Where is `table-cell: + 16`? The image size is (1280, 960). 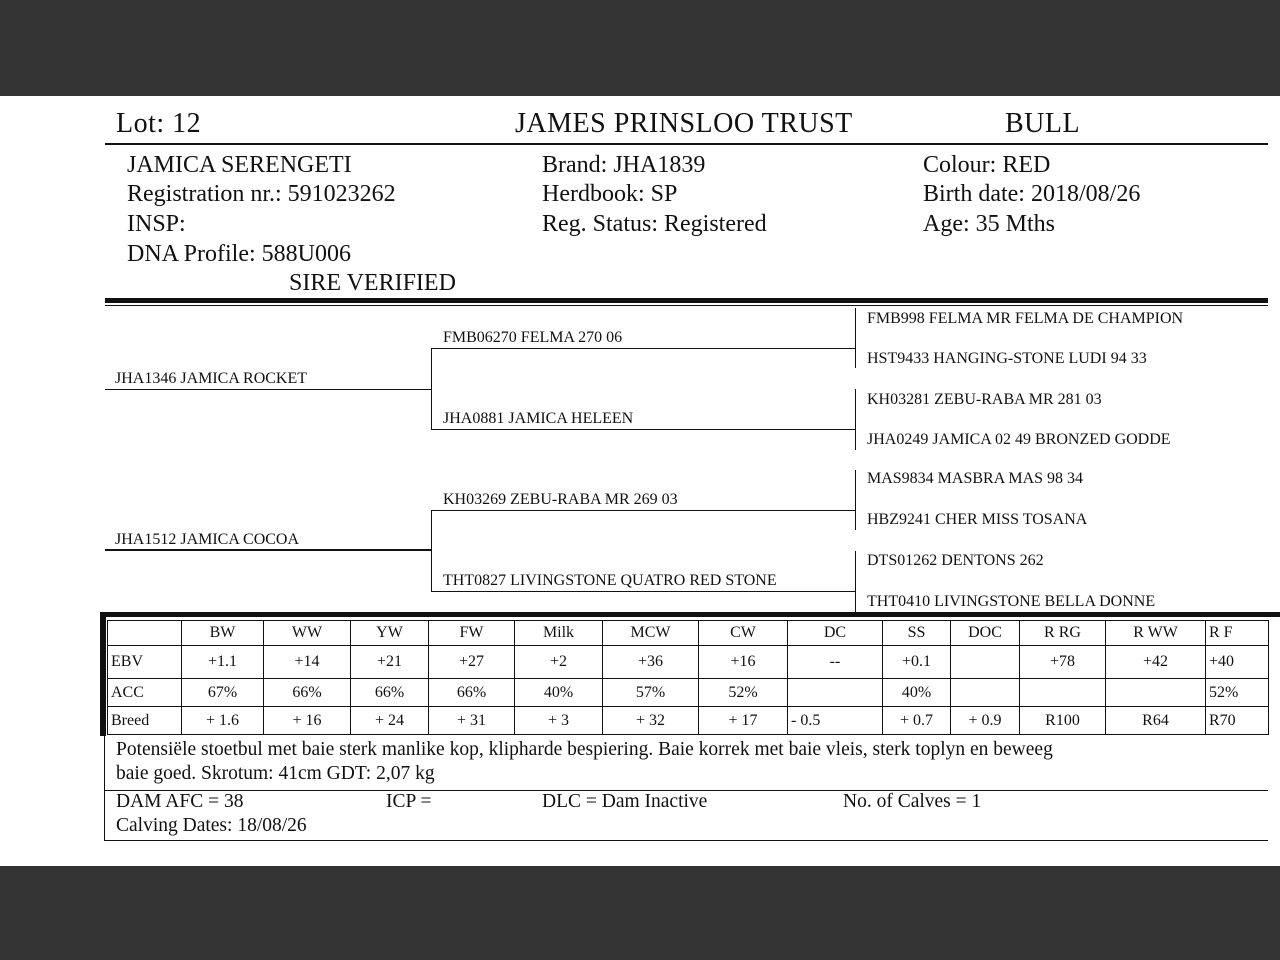
table-cell: + 16 is located at coordinates (307, 720).